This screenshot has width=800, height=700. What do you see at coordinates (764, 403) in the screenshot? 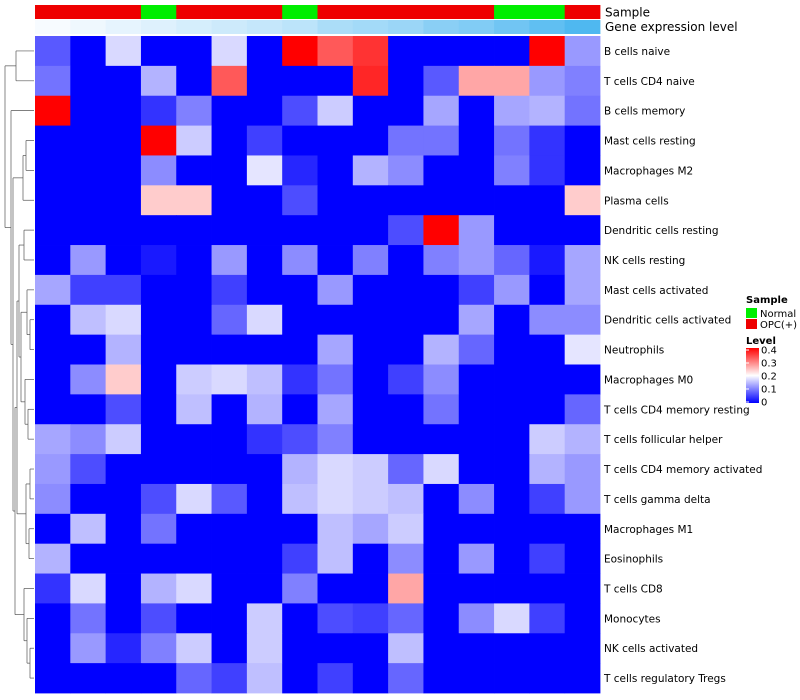
I see `level-tick-label: 0` at bounding box center [764, 403].